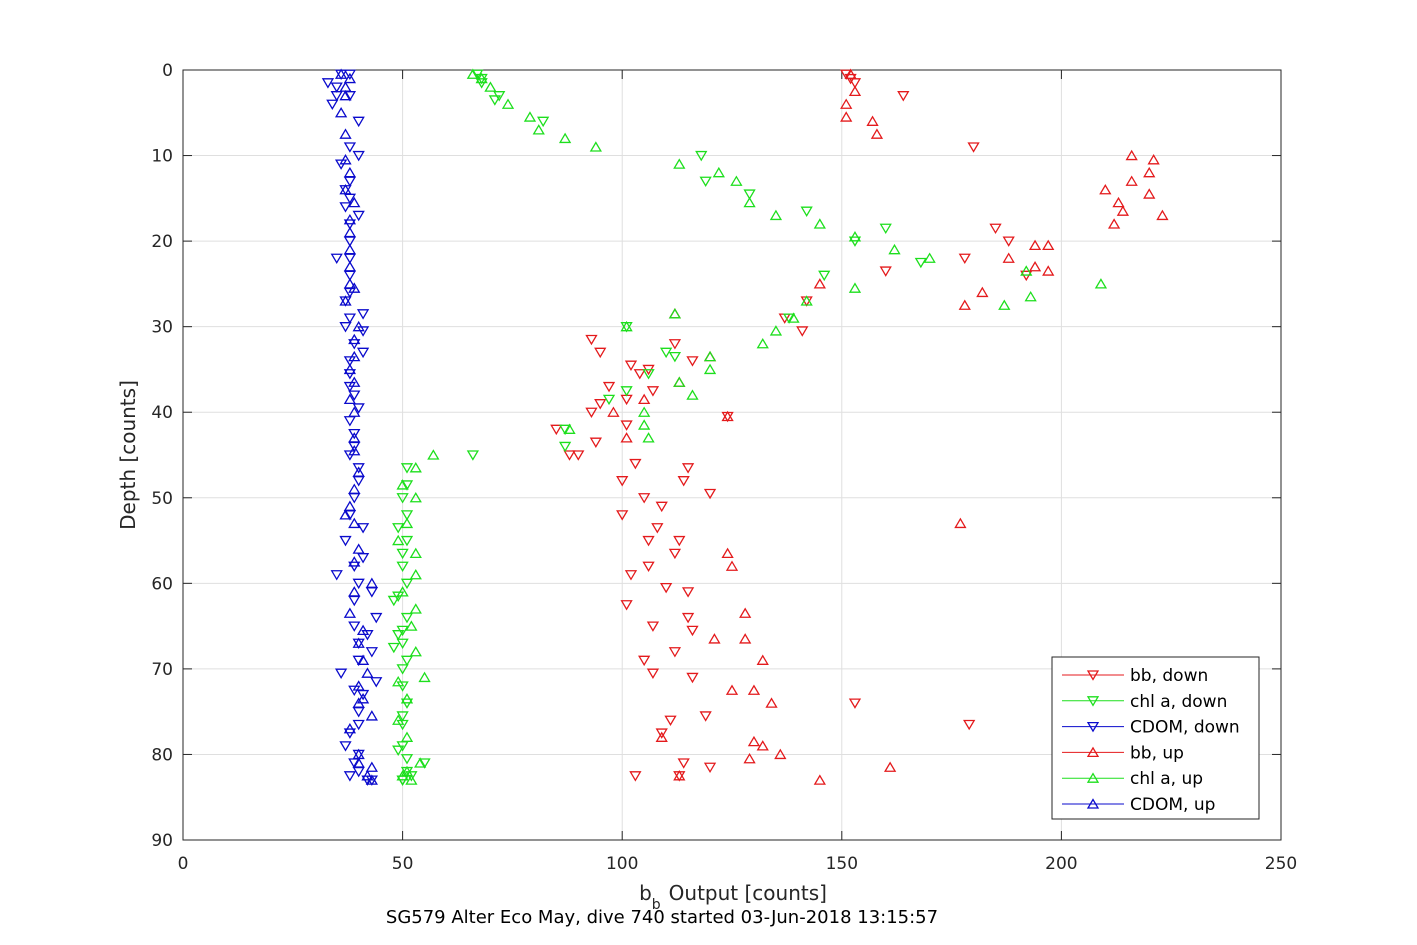 Image resolution: width=1417 pixels, height=945 pixels. What do you see at coordinates (162, 413) in the screenshot?
I see `y-tick-label: 40` at bounding box center [162, 413].